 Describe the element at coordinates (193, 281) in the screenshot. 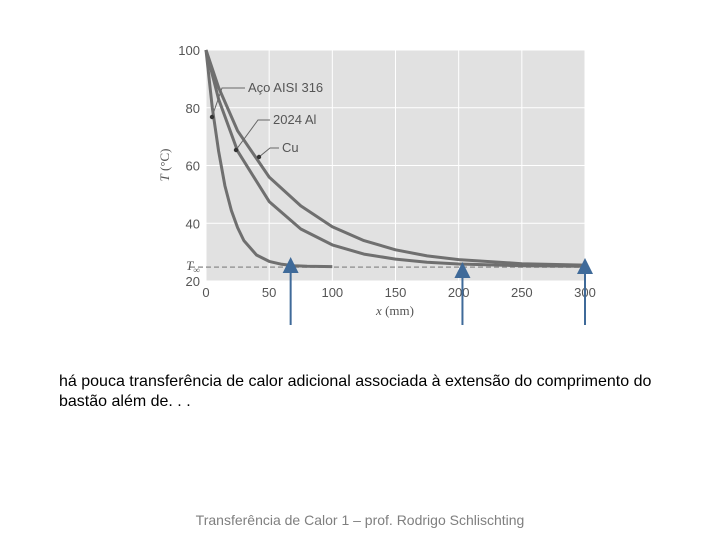

I see `y-tick-label: 20` at that location.